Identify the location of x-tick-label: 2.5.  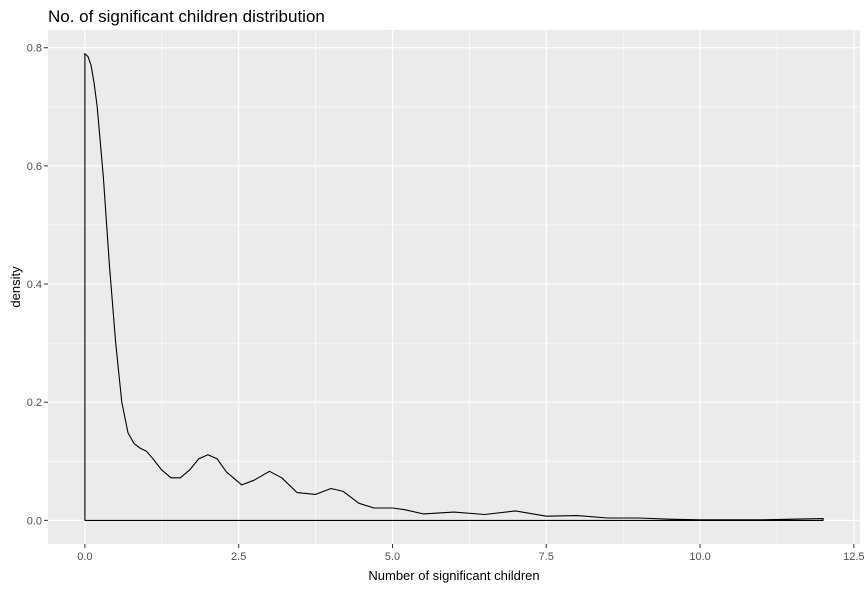
(238, 557).